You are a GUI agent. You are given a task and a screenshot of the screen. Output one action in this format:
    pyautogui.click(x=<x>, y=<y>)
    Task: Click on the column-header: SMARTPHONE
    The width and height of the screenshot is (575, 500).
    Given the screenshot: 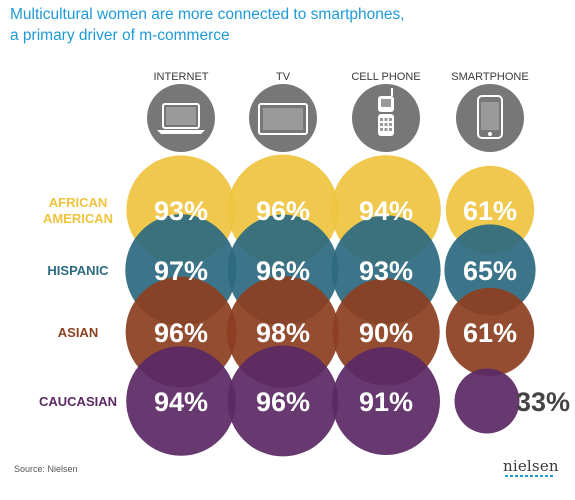 What is the action you would take?
    pyautogui.click(x=489, y=77)
    